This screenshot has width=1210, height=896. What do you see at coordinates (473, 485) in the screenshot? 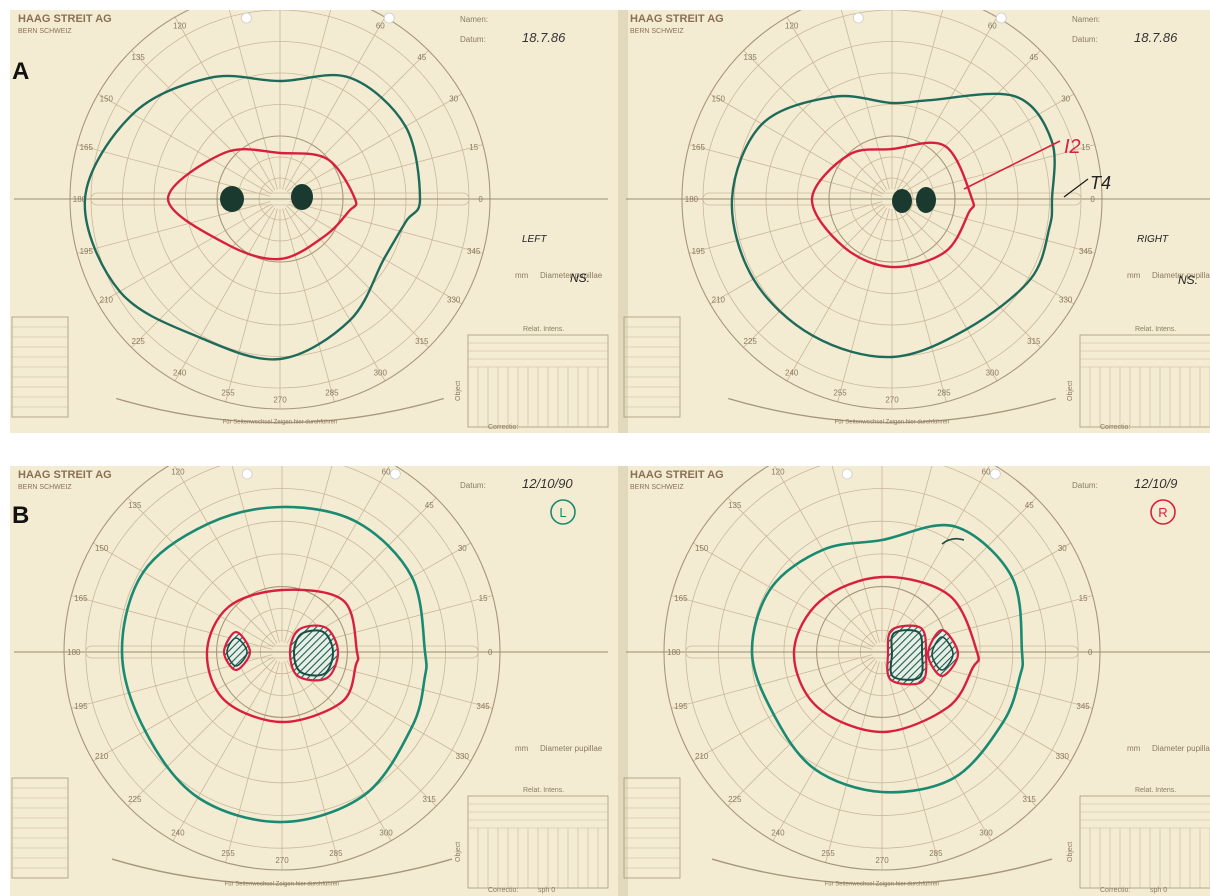
I see `date-label: Datum:` at bounding box center [473, 485].